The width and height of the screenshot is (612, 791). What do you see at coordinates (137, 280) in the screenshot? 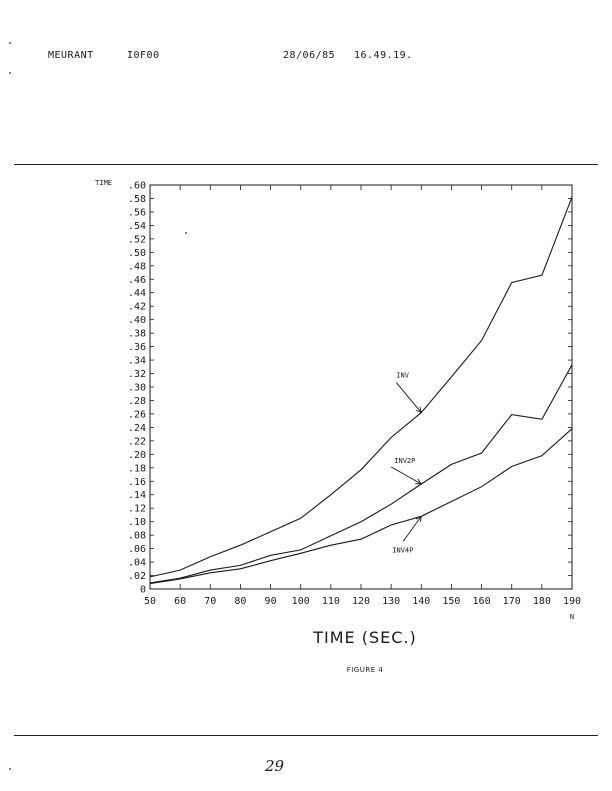
I see `y-tick-label: .46` at bounding box center [137, 280].